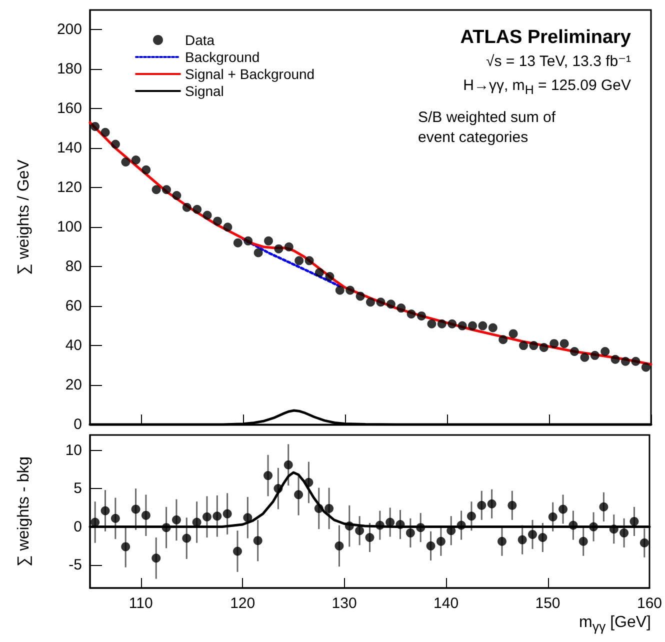  What do you see at coordinates (78, 489) in the screenshot?
I see `y-tick-label: 5` at bounding box center [78, 489].